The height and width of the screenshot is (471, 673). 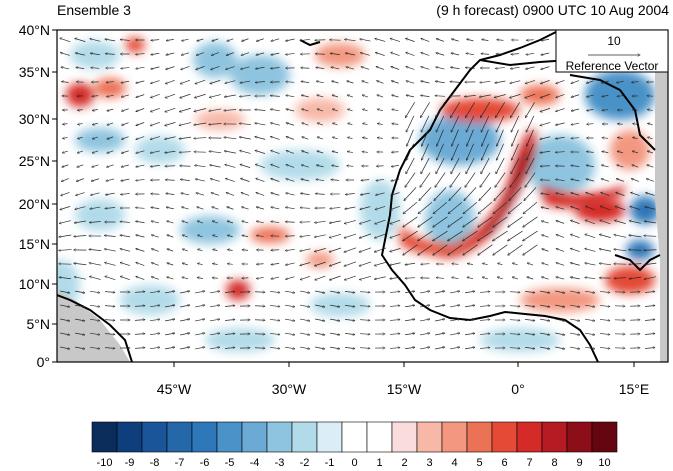 What do you see at coordinates (479, 463) in the screenshot?
I see `colorbar-label: 5` at bounding box center [479, 463].